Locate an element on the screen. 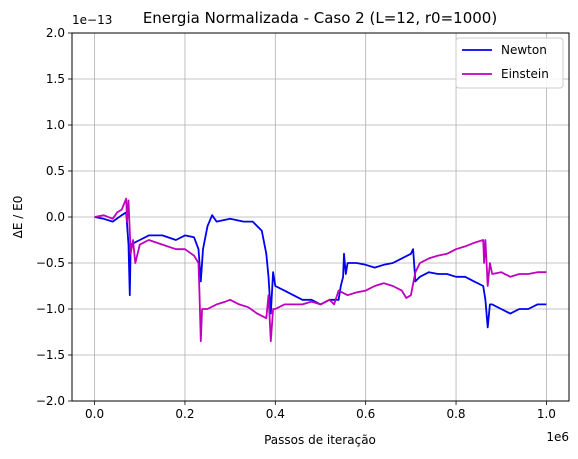 Image resolution: width=578 pixels, height=459 pixels. legend-label-einstein: Einstein is located at coordinates (525, 74).